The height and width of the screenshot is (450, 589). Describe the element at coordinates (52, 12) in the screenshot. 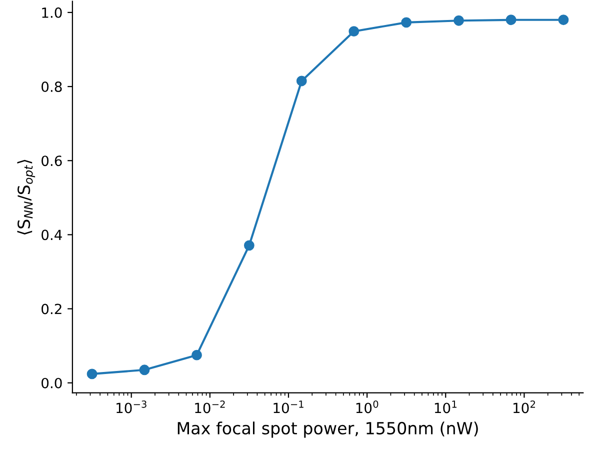

I see `y-tick-label: 1.0` at that location.